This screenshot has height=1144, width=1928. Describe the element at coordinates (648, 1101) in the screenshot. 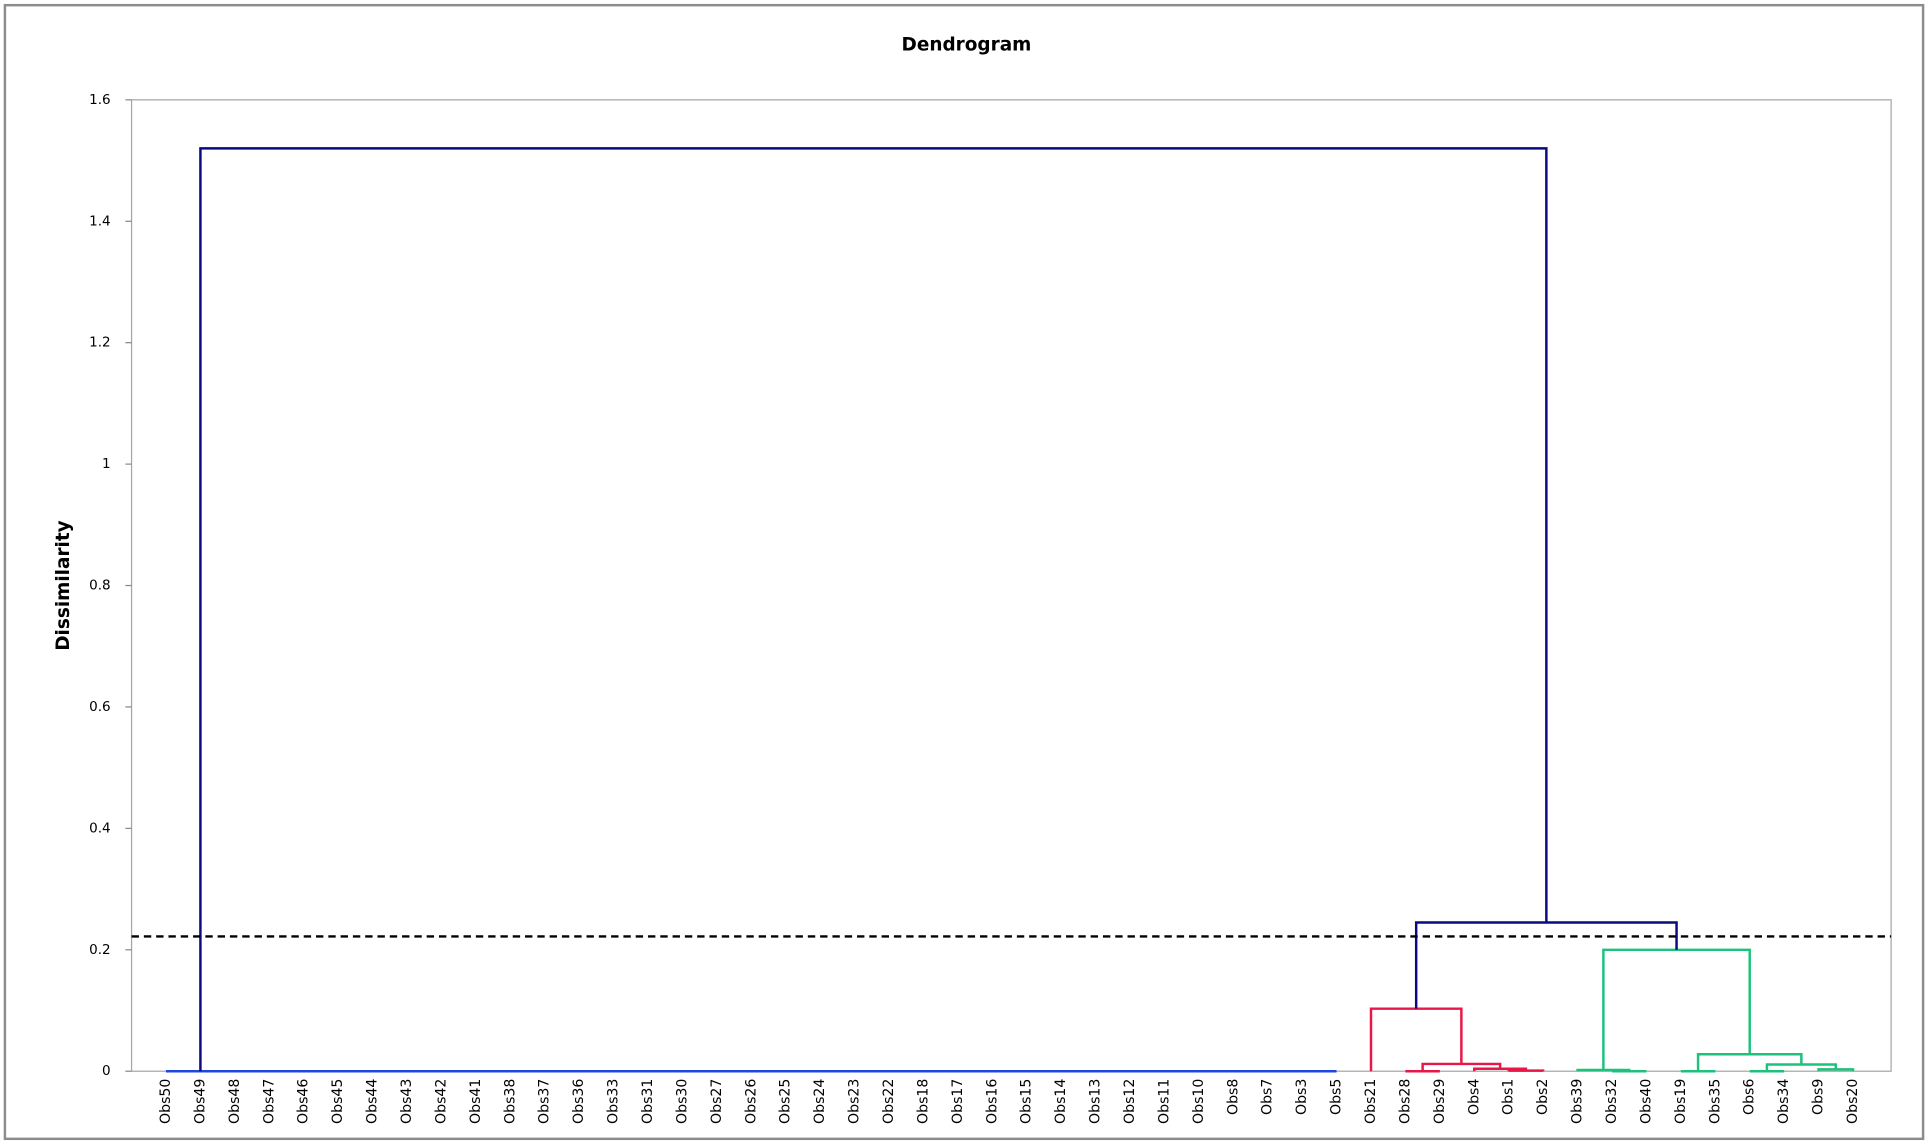

I see `leaf-label: Obs31` at that location.